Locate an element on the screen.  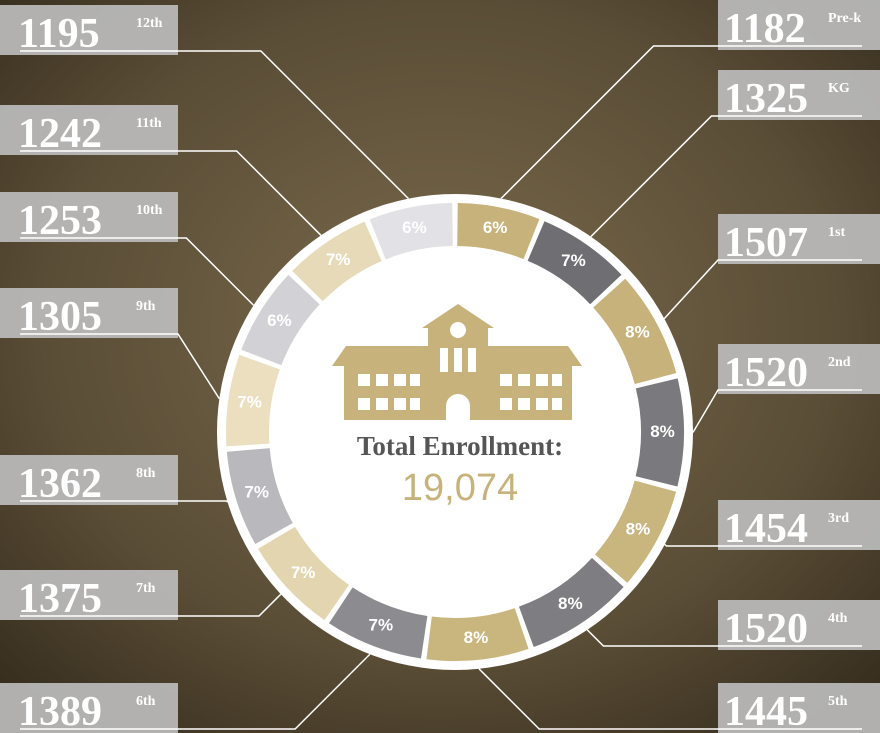
grade-label: 10th is located at coordinates (149, 210).